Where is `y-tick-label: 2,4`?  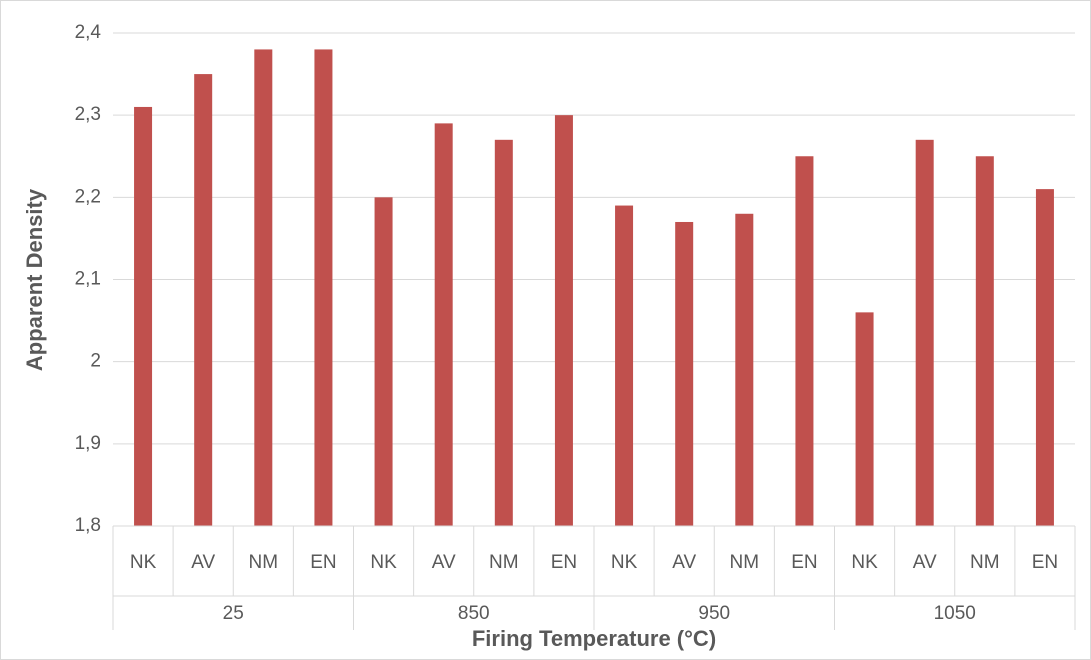
y-tick-label: 2,4 is located at coordinates (88, 32).